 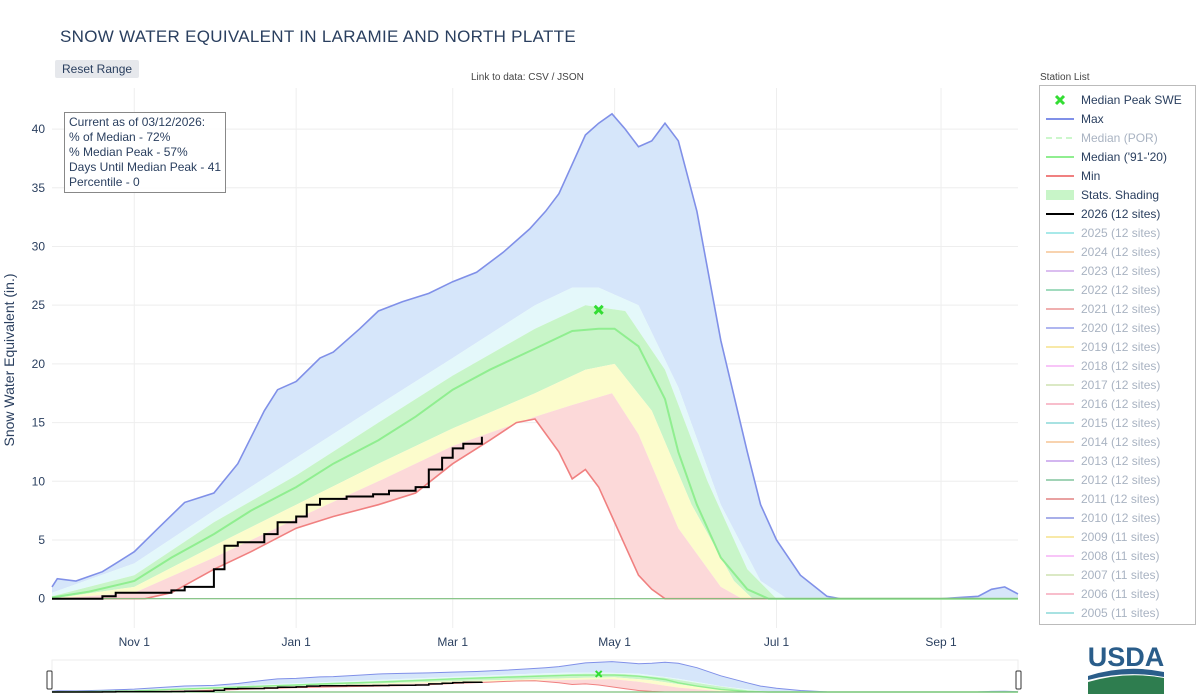 I want to click on legend-item: Median ('91-'20), so click(x=1117, y=157).